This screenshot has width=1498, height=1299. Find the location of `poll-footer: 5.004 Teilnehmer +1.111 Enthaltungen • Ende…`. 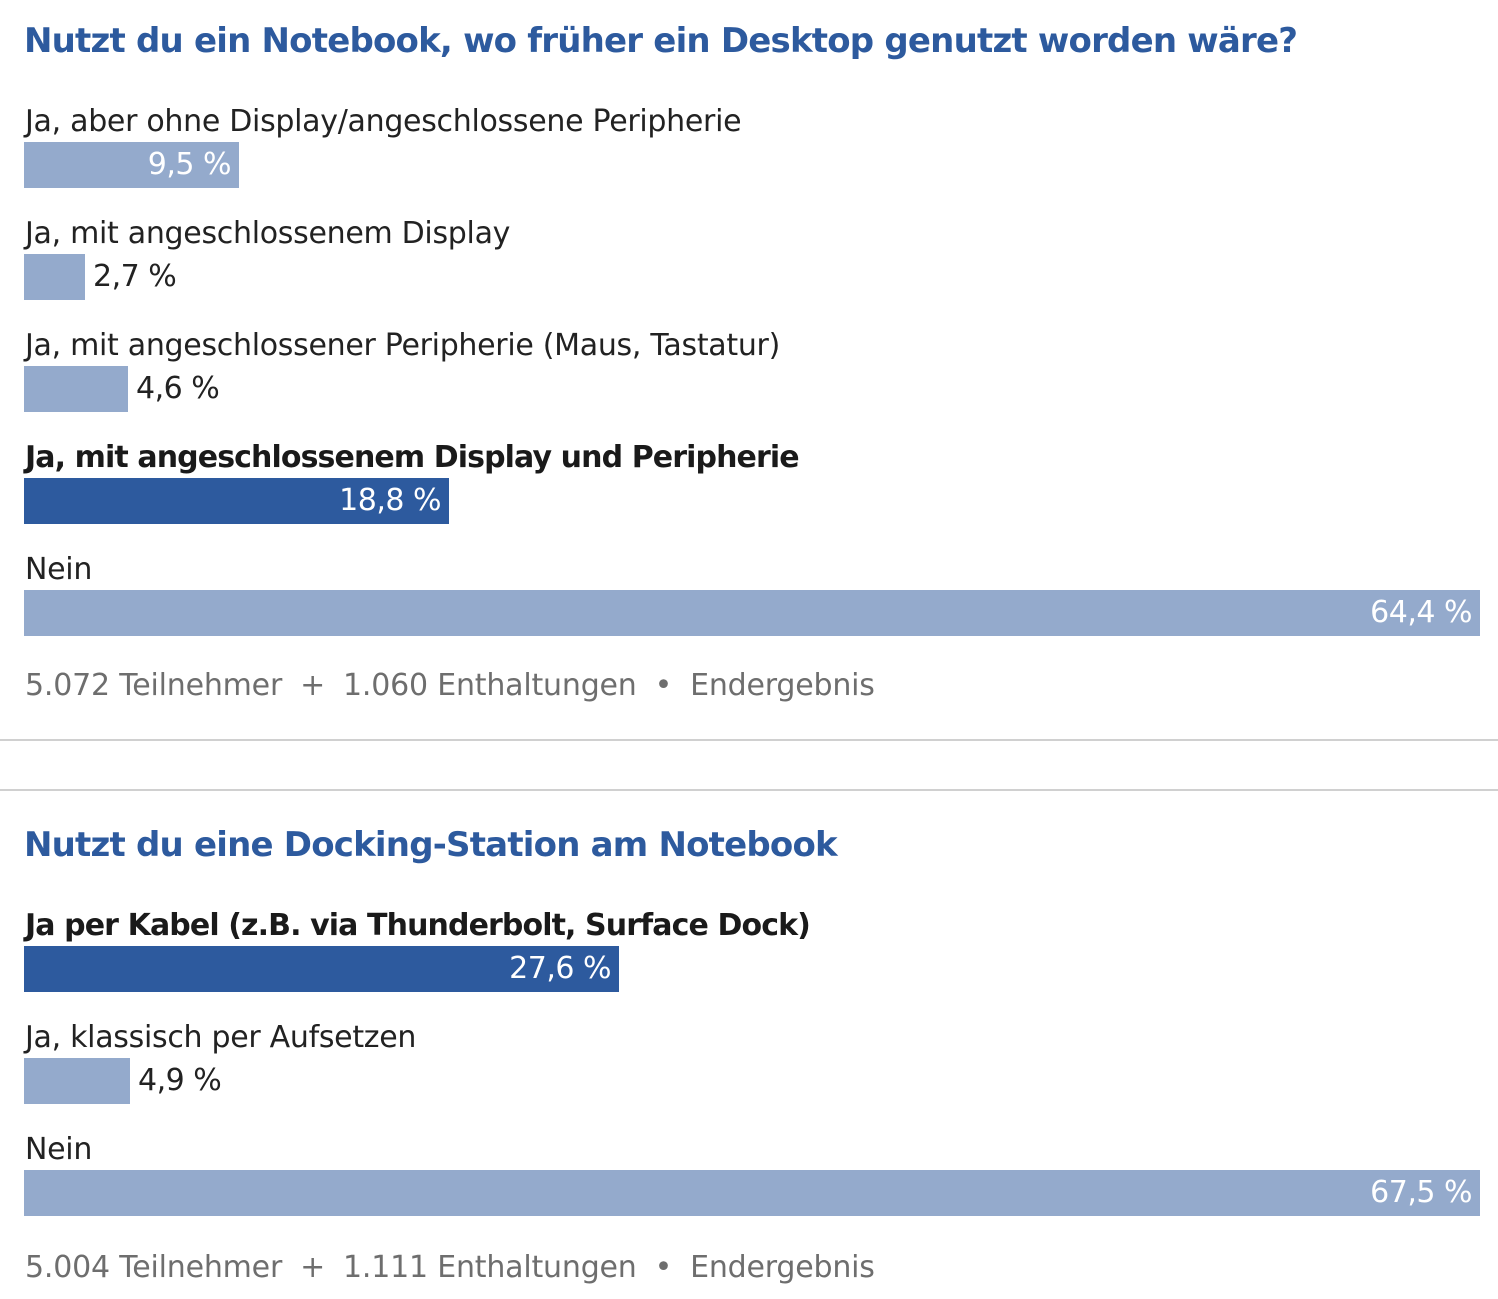

poll-footer: 5.004 Teilnehmer +1.111 Enthaltungen • Ende… is located at coordinates (450, 1268).